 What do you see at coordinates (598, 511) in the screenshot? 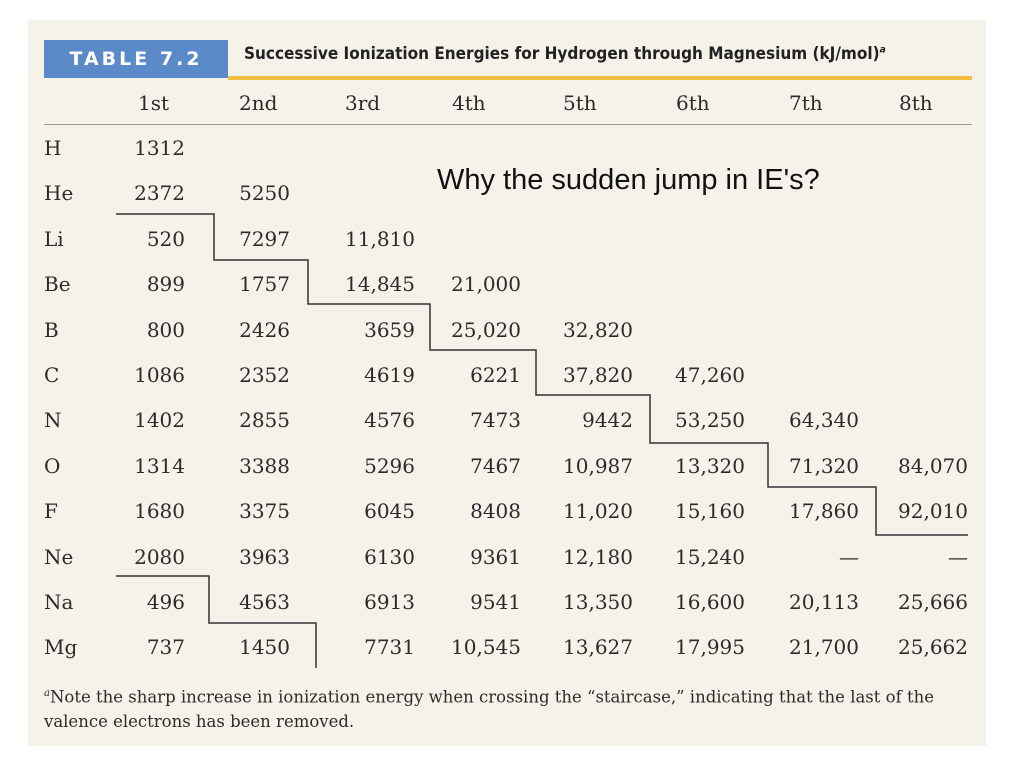
I see `ionization-value: 11,020` at bounding box center [598, 511].